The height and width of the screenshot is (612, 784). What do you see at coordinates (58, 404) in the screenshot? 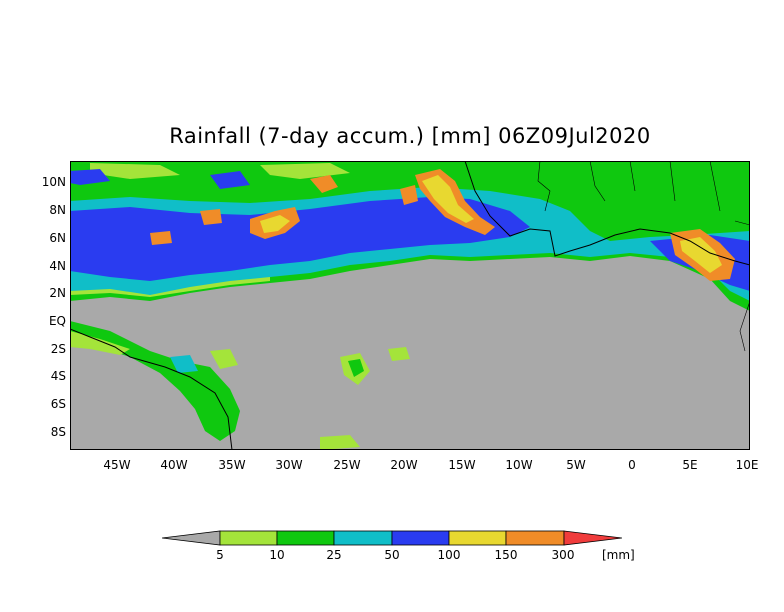
I see `lat-label: 6S` at bounding box center [58, 404].